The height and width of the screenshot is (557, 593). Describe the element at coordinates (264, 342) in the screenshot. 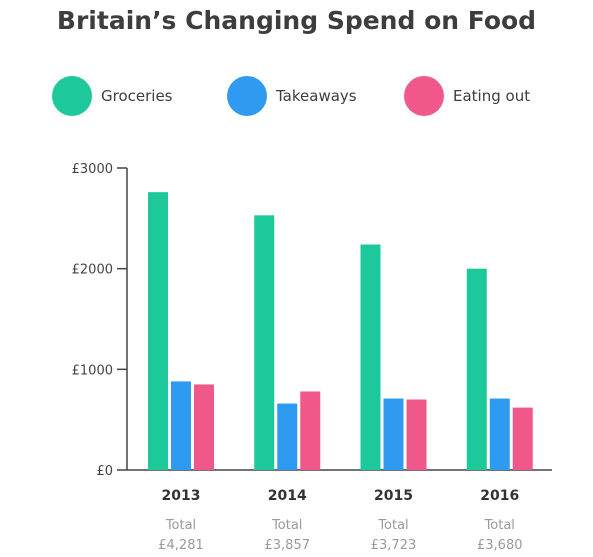

I see `bar-groceries-2014` at that location.